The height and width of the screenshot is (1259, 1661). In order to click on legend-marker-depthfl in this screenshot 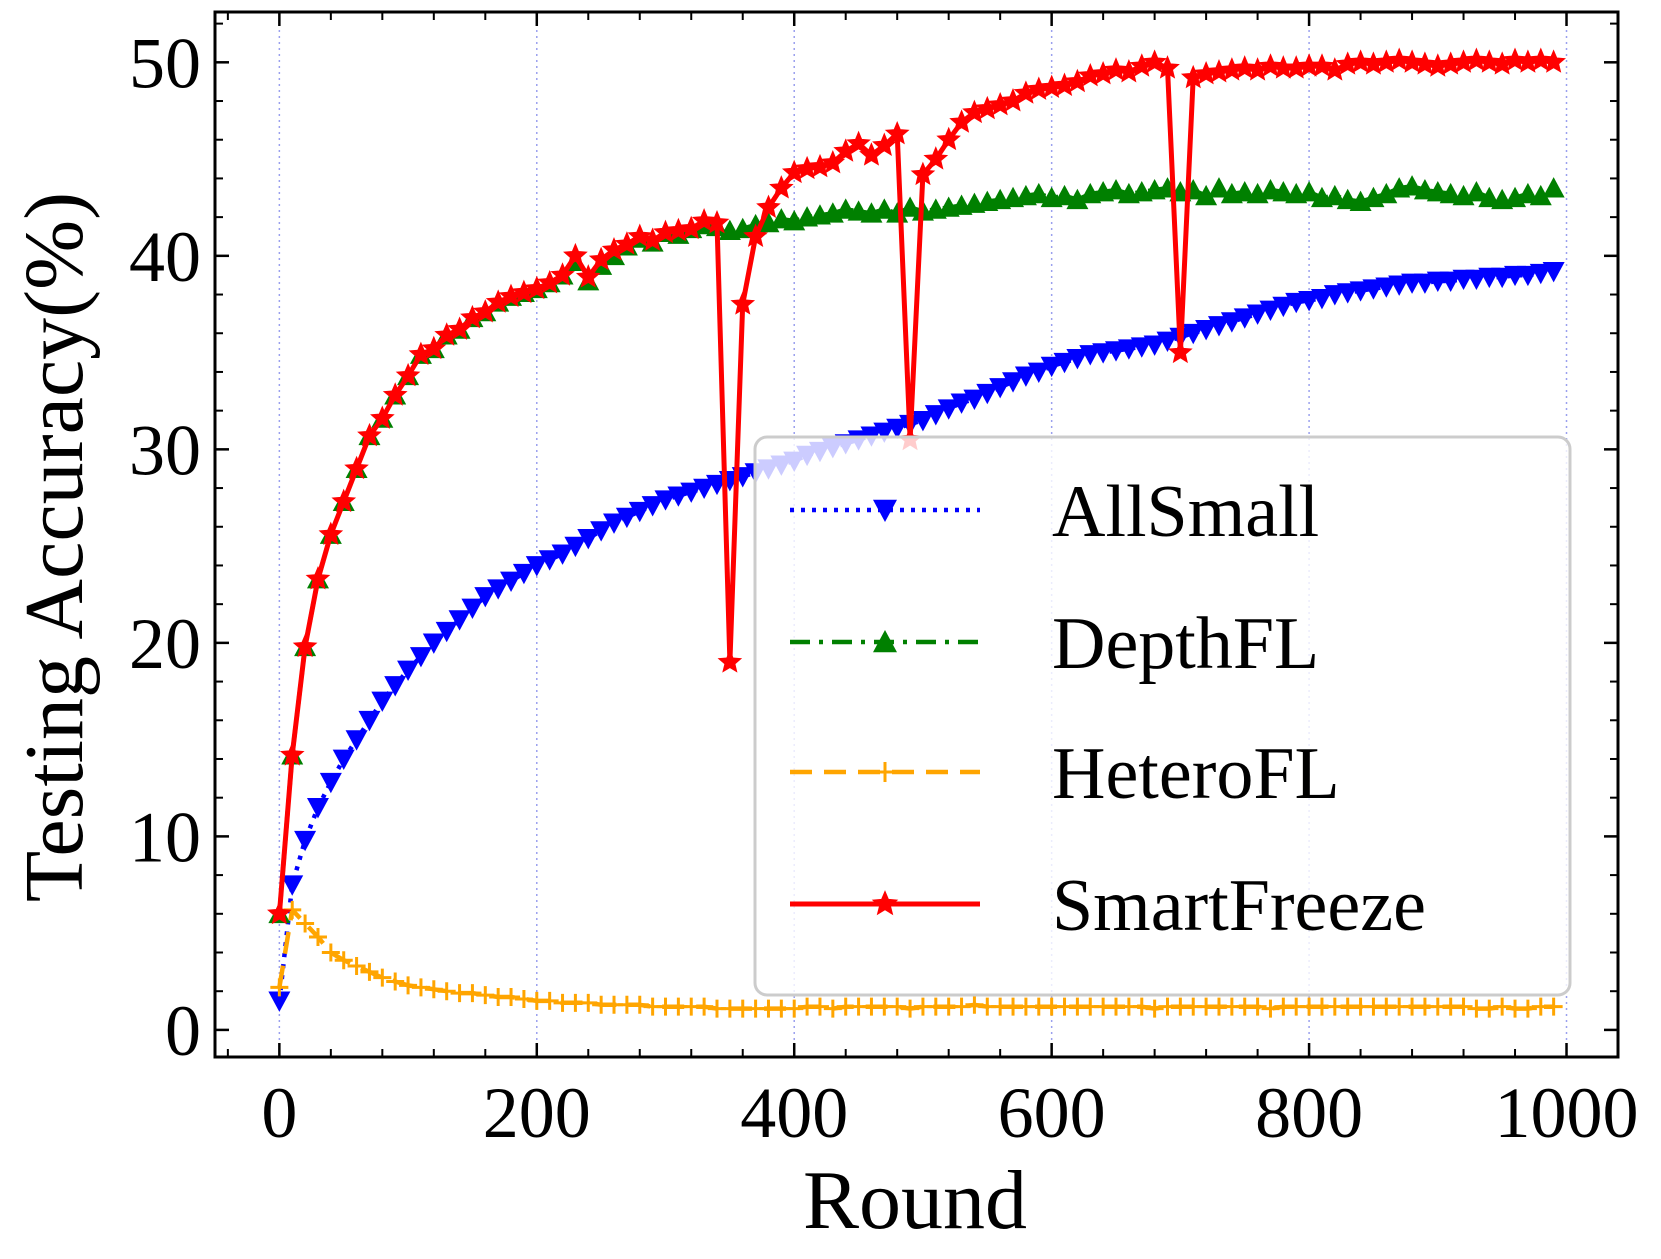, I will do `click(885, 641)`.